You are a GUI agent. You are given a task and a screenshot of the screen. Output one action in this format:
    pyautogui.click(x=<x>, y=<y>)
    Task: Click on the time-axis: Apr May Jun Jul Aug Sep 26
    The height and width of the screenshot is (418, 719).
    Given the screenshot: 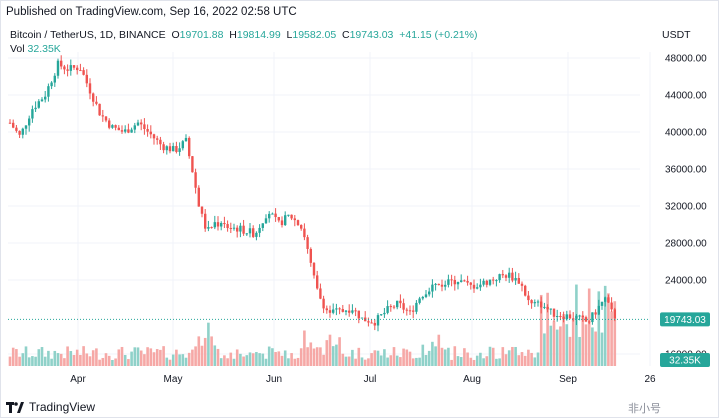 What is the action you would take?
    pyautogui.click(x=363, y=379)
    